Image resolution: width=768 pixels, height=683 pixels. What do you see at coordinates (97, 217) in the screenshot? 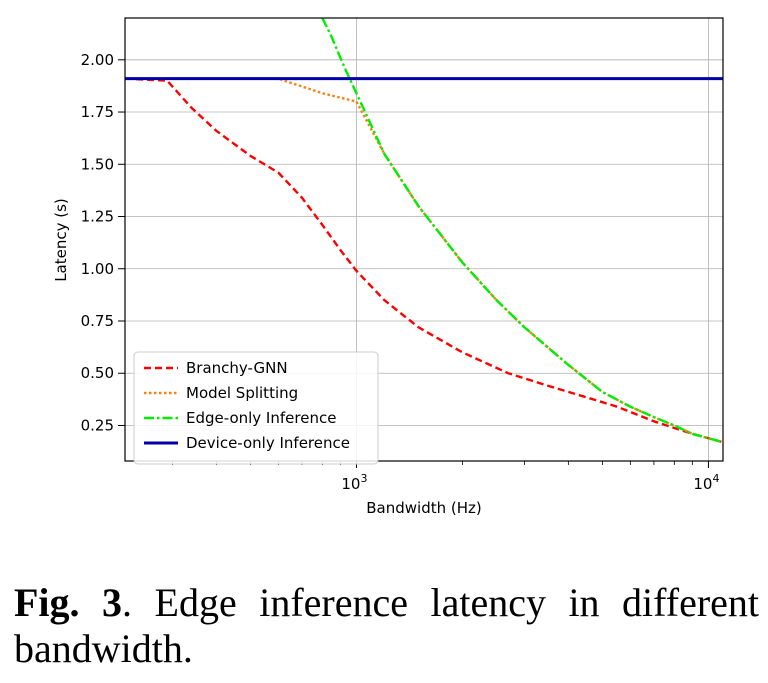
I see `y-tick-label: 1.25` at bounding box center [97, 217].